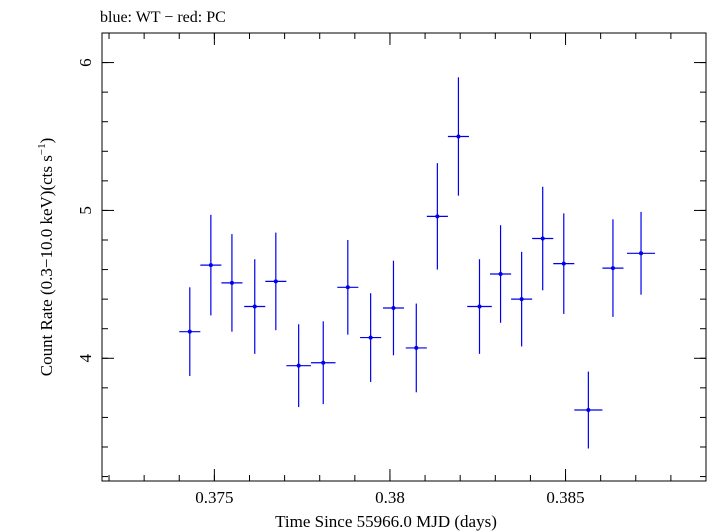 The height and width of the screenshot is (532, 709). I want to click on x-tick-label: 0.375, so click(214, 497).